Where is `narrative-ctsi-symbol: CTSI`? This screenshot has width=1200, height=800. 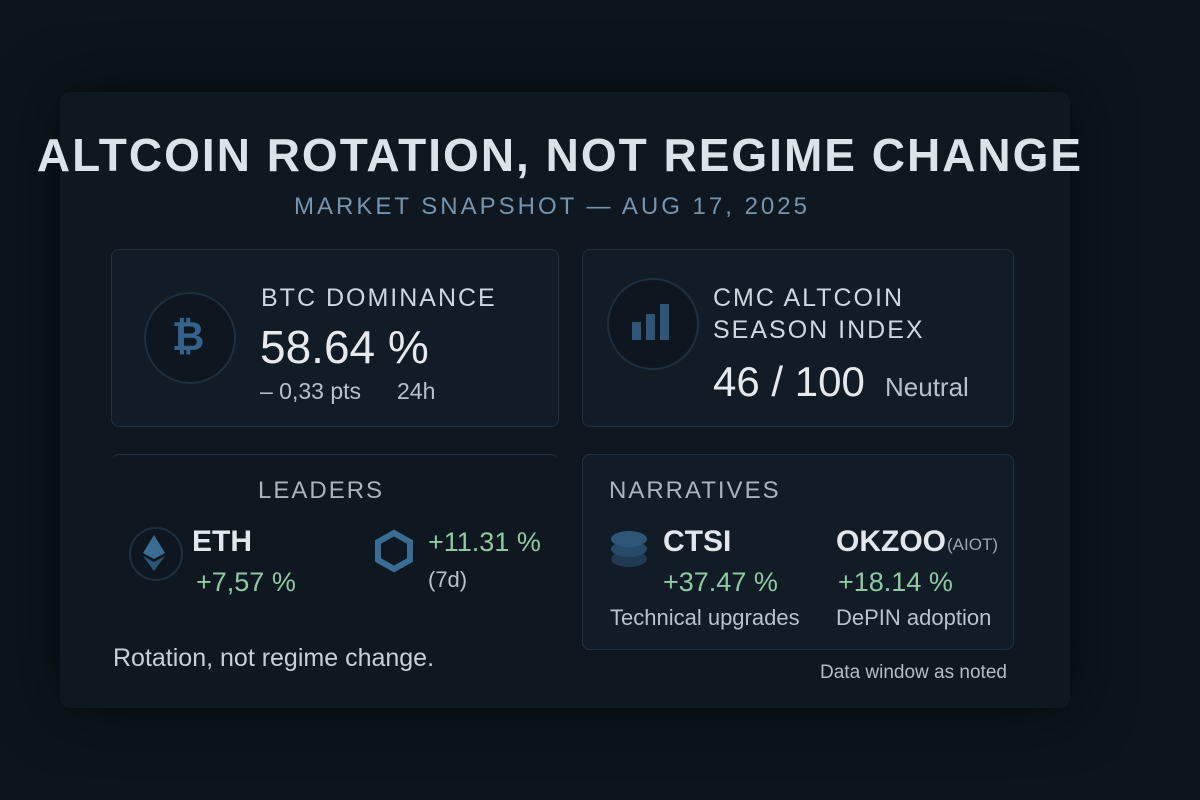 narrative-ctsi-symbol: CTSI is located at coordinates (697, 541).